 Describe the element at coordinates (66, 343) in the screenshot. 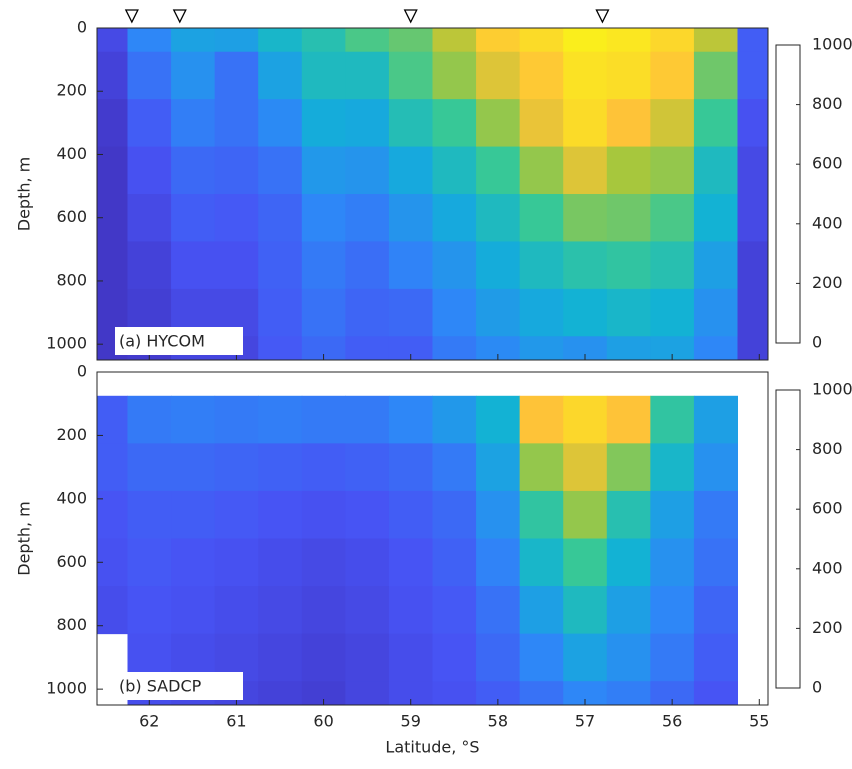

I see `y-tick-label: 1000` at that location.